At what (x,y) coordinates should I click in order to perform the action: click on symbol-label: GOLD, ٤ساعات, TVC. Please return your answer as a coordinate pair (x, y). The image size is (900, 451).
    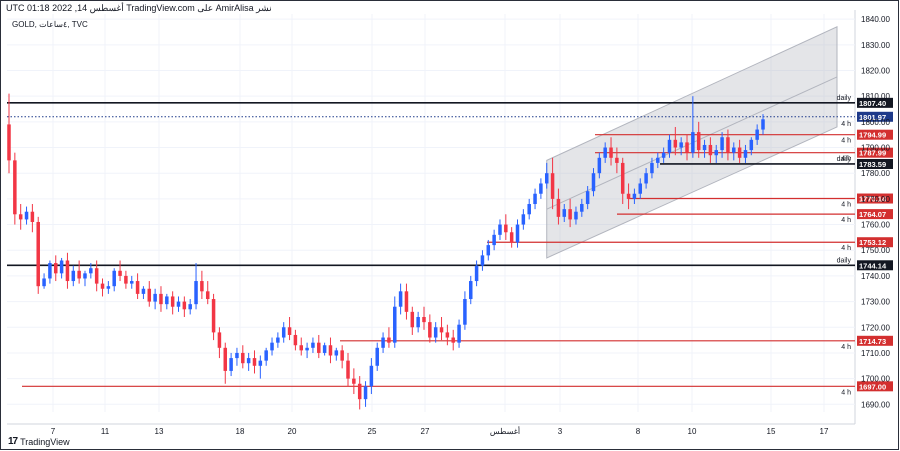
    Looking at the image, I should click on (50, 24).